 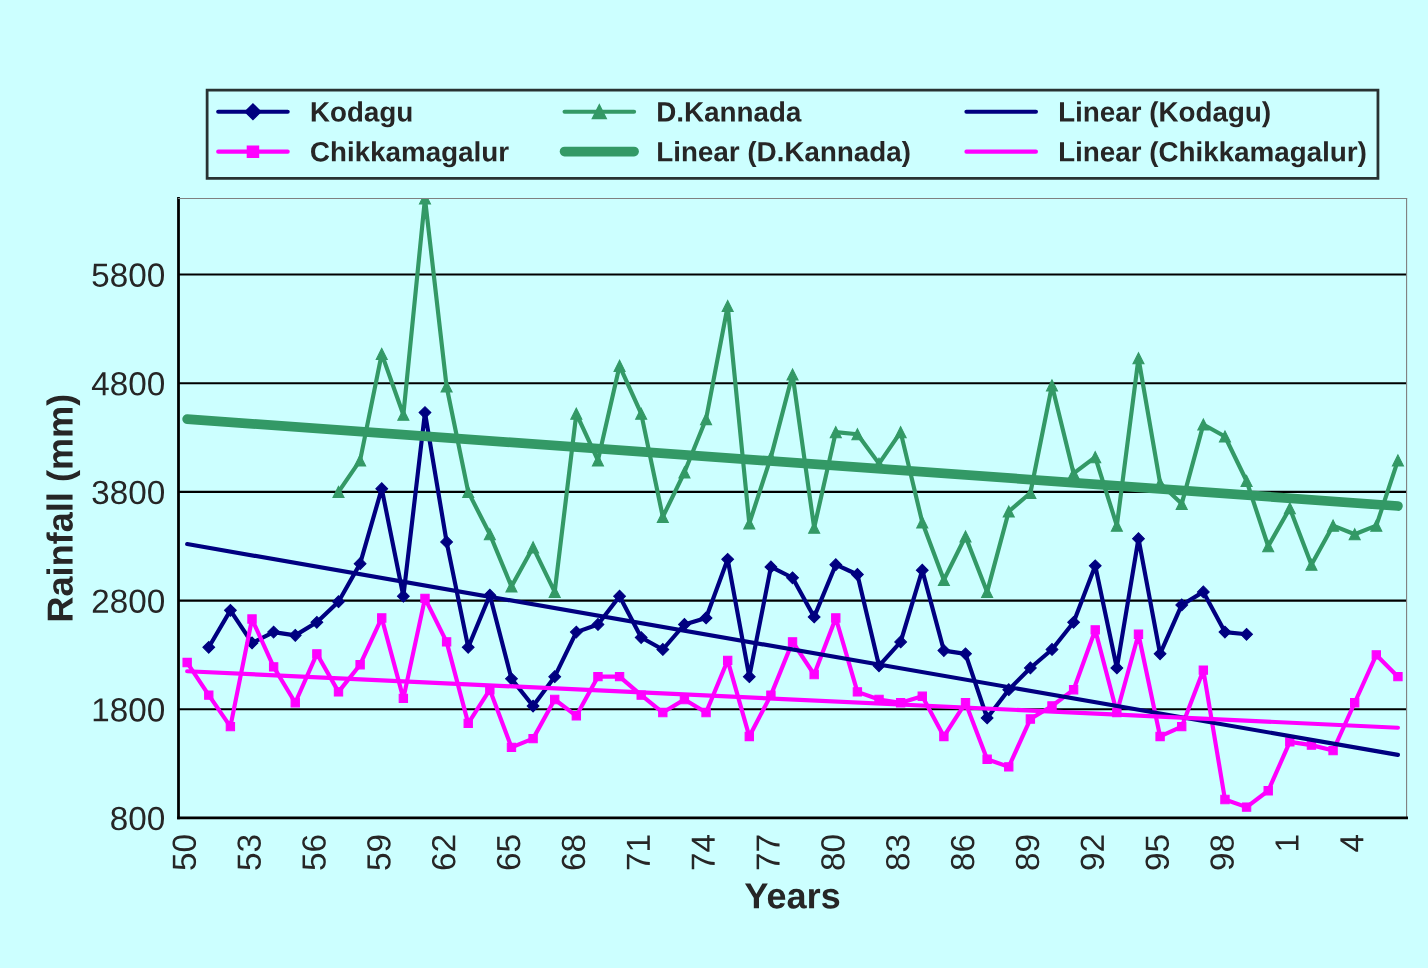 What do you see at coordinates (1092, 852) in the screenshot?
I see `x-tick-label: 92` at bounding box center [1092, 852].